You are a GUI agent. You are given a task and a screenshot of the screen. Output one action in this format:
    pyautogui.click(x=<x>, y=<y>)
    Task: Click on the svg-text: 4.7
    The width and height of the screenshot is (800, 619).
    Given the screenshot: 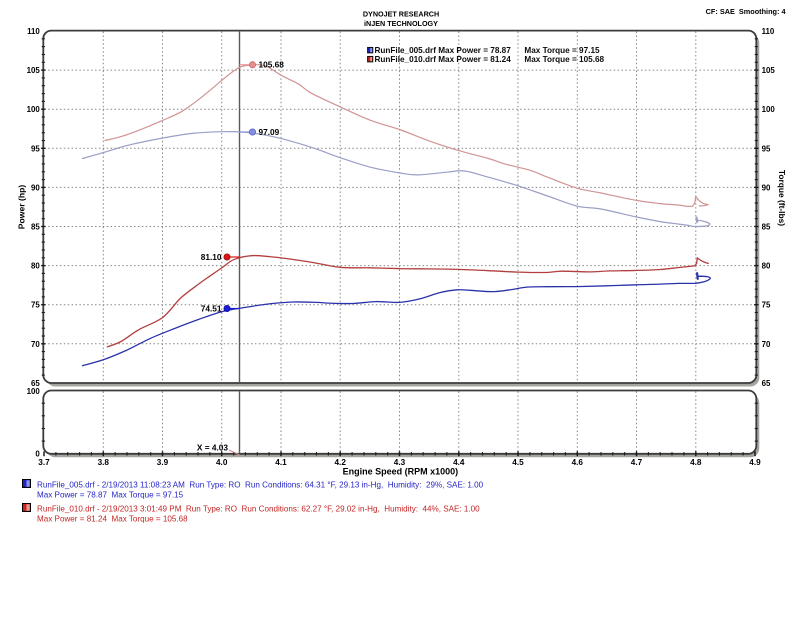 What is the action you would take?
    pyautogui.click(x=637, y=462)
    